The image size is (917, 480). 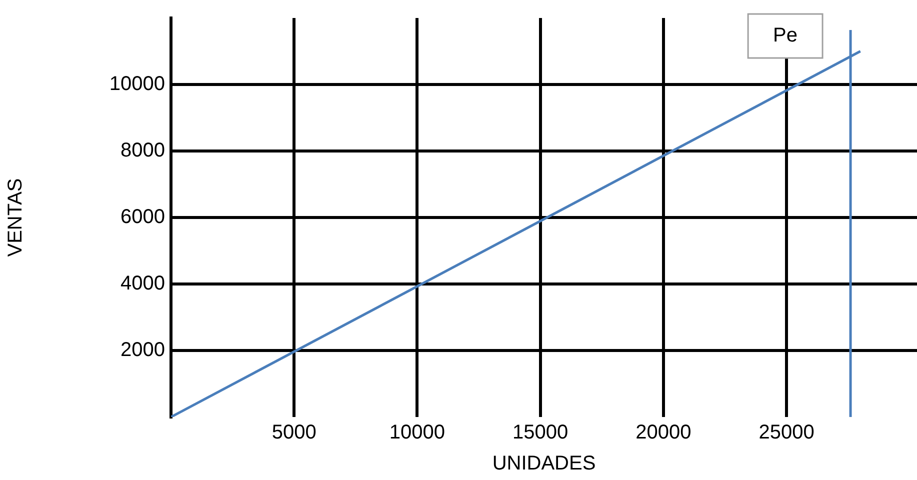 I want to click on x-axis-title: UNIDADES, so click(x=544, y=463).